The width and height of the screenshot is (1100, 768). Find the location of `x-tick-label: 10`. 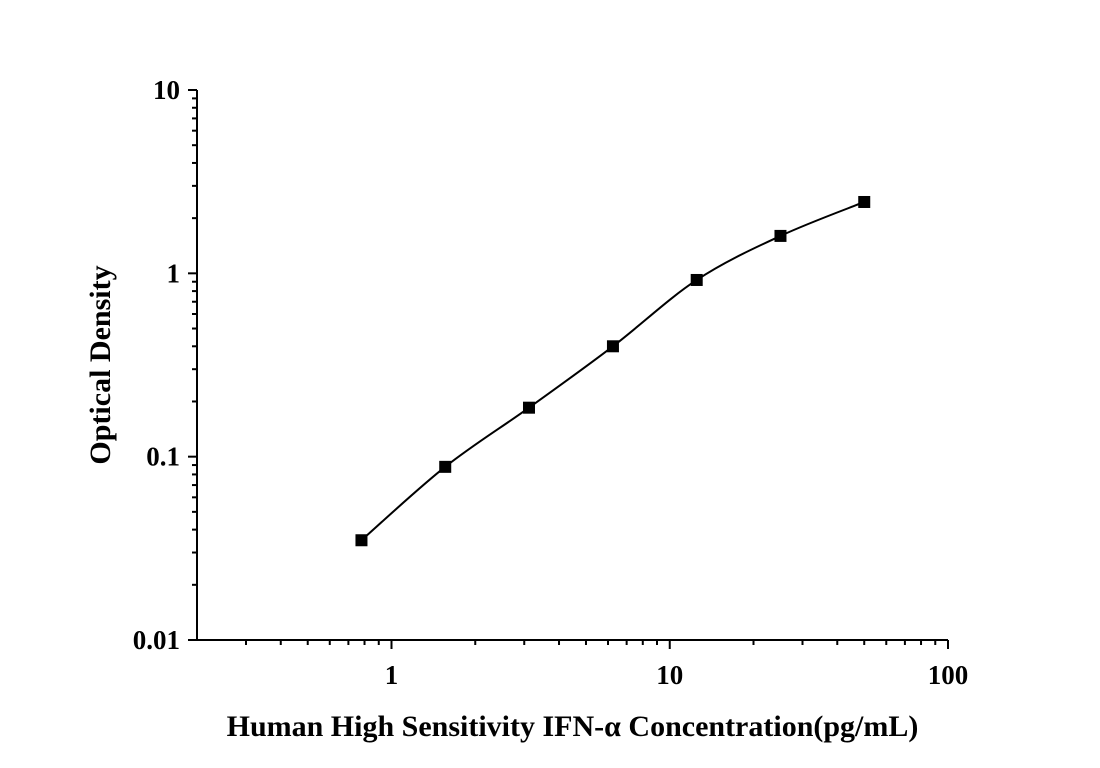

x-tick-label: 10 is located at coordinates (669, 675).